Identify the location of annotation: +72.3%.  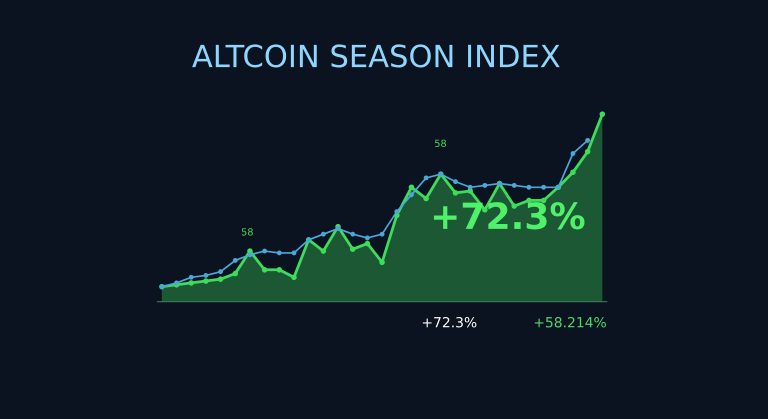
(509, 216).